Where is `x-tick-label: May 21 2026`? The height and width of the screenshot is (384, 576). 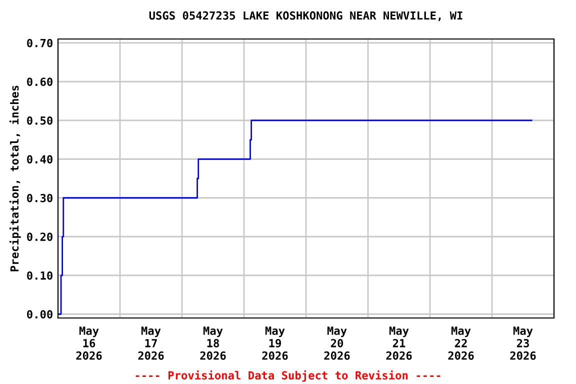
x-tick-label: May 21 2026 is located at coordinates (399, 343).